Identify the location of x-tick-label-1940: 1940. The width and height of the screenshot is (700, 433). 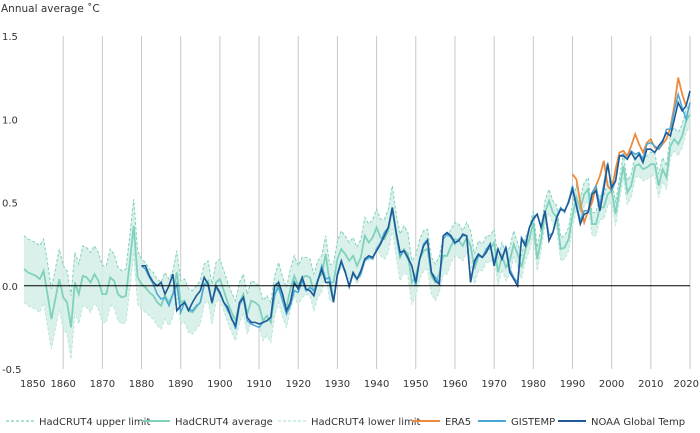
(376, 384).